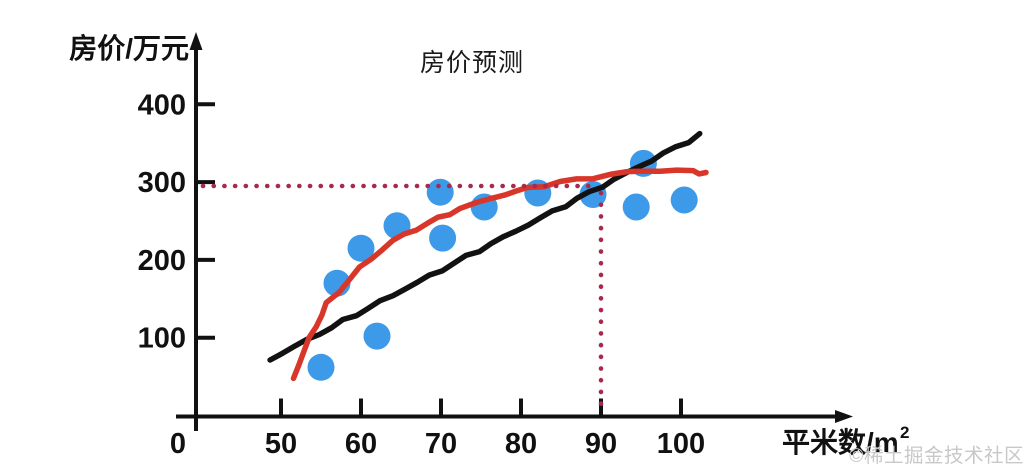 The image size is (1032, 476). Describe the element at coordinates (844, 416) in the screenshot. I see `x-axis-arrow-icon` at that location.